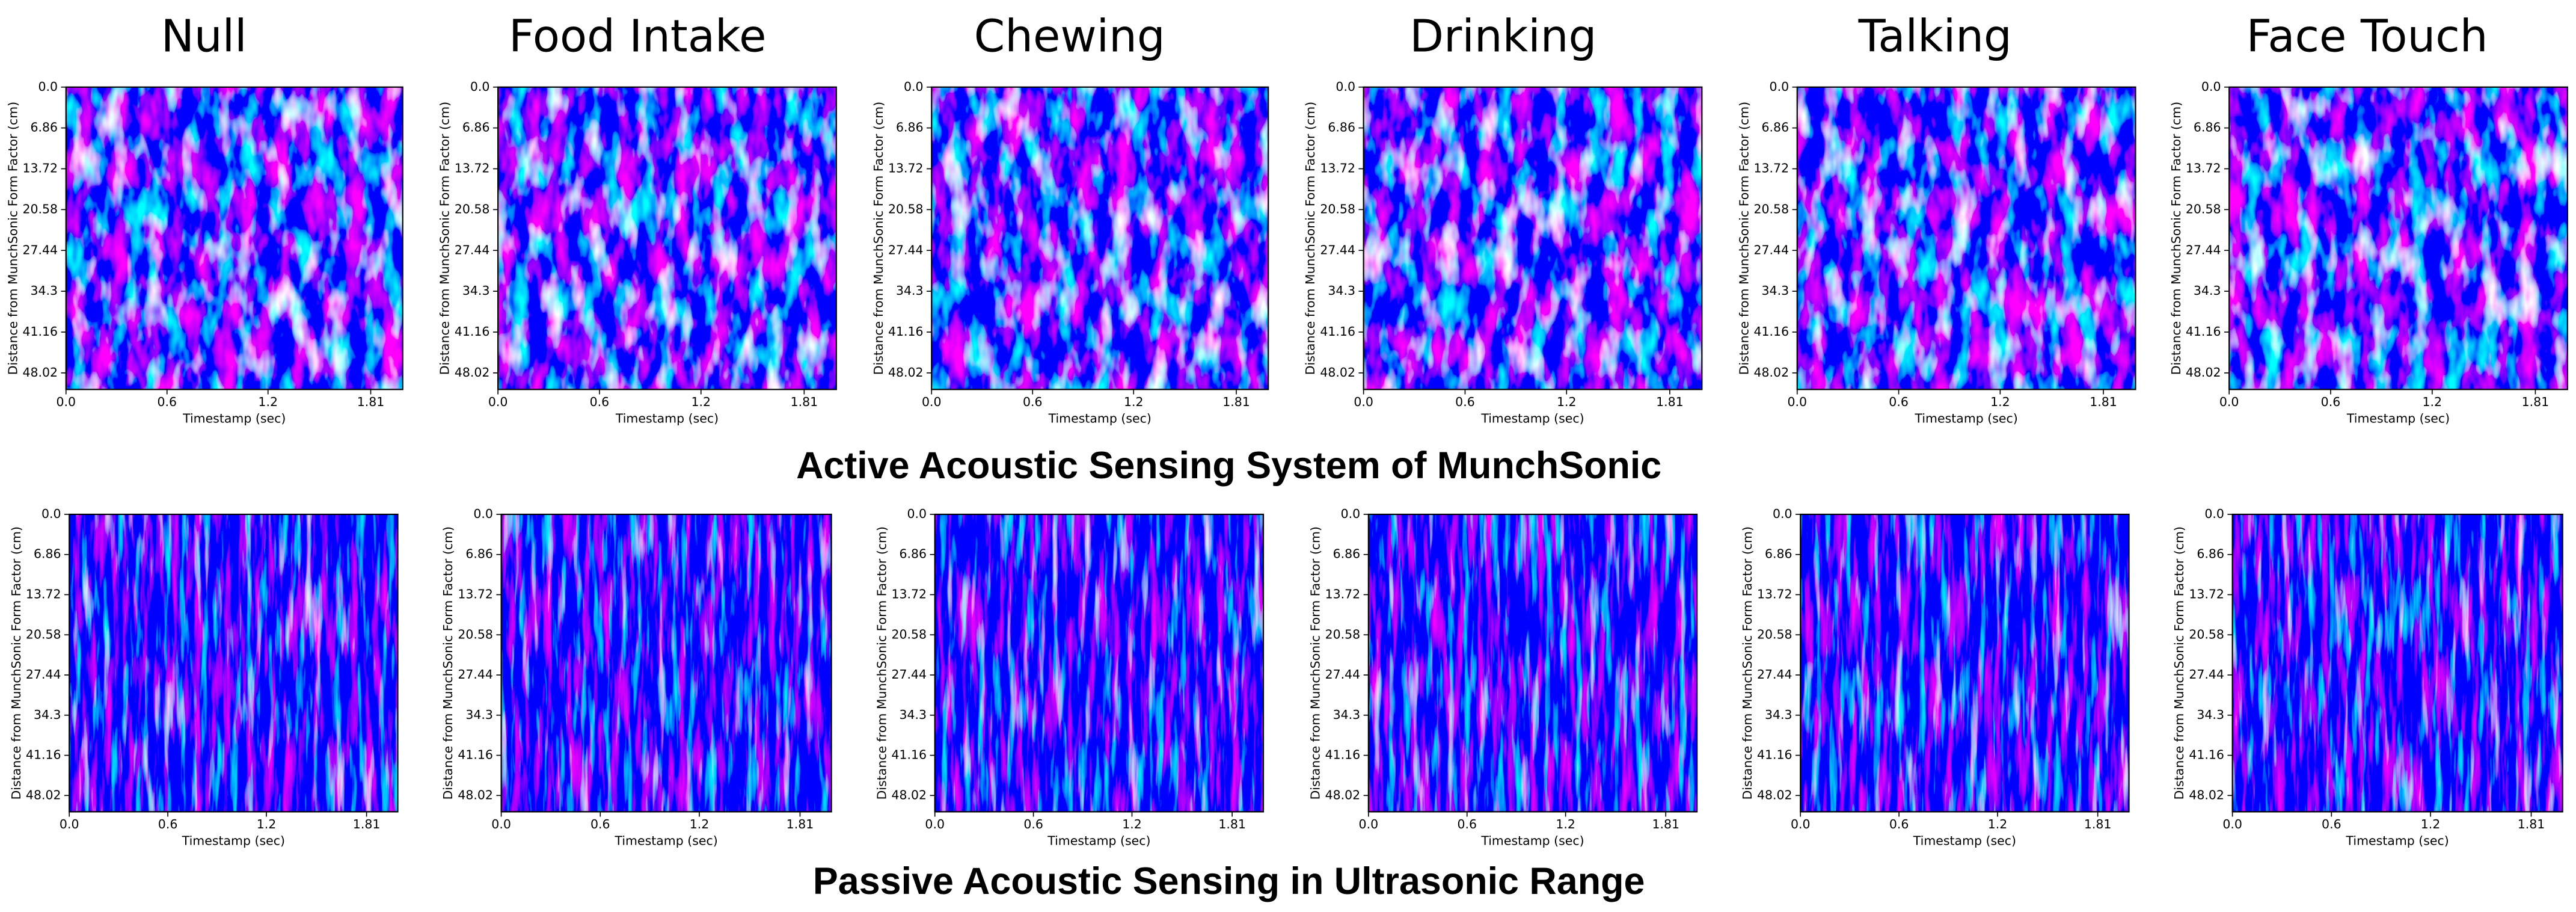 Image resolution: width=2576 pixels, height=912 pixels. Describe the element at coordinates (637, 37) in the screenshot. I see `column-title: Food Intake` at that location.